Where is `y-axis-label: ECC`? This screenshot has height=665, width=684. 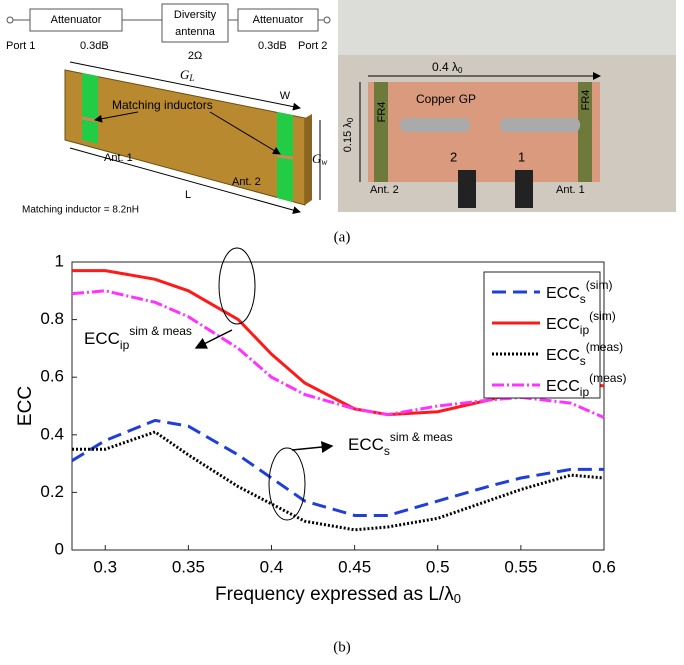
y-axis-label: ECC is located at coordinates (25, 406).